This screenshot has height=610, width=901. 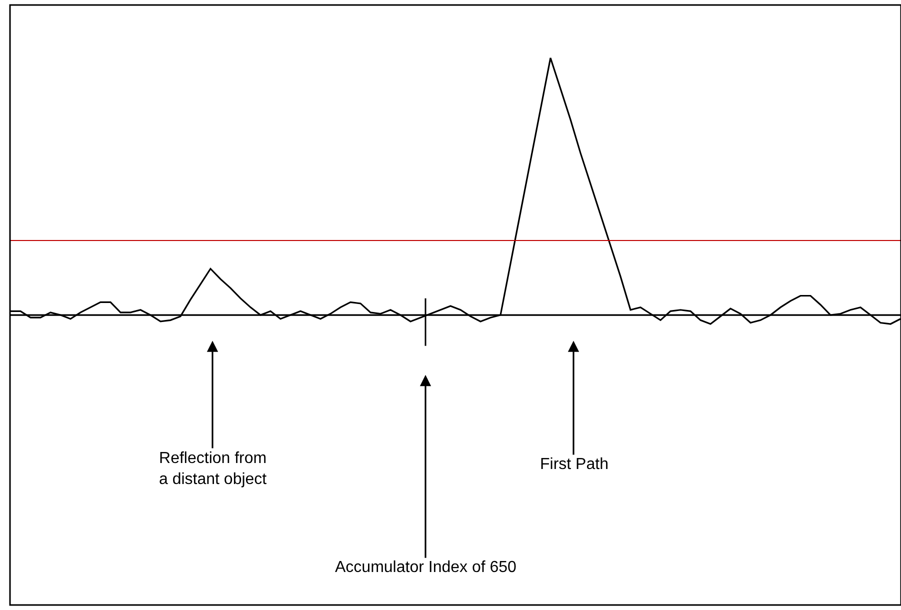 What do you see at coordinates (574, 464) in the screenshot?
I see `text: First Path` at bounding box center [574, 464].